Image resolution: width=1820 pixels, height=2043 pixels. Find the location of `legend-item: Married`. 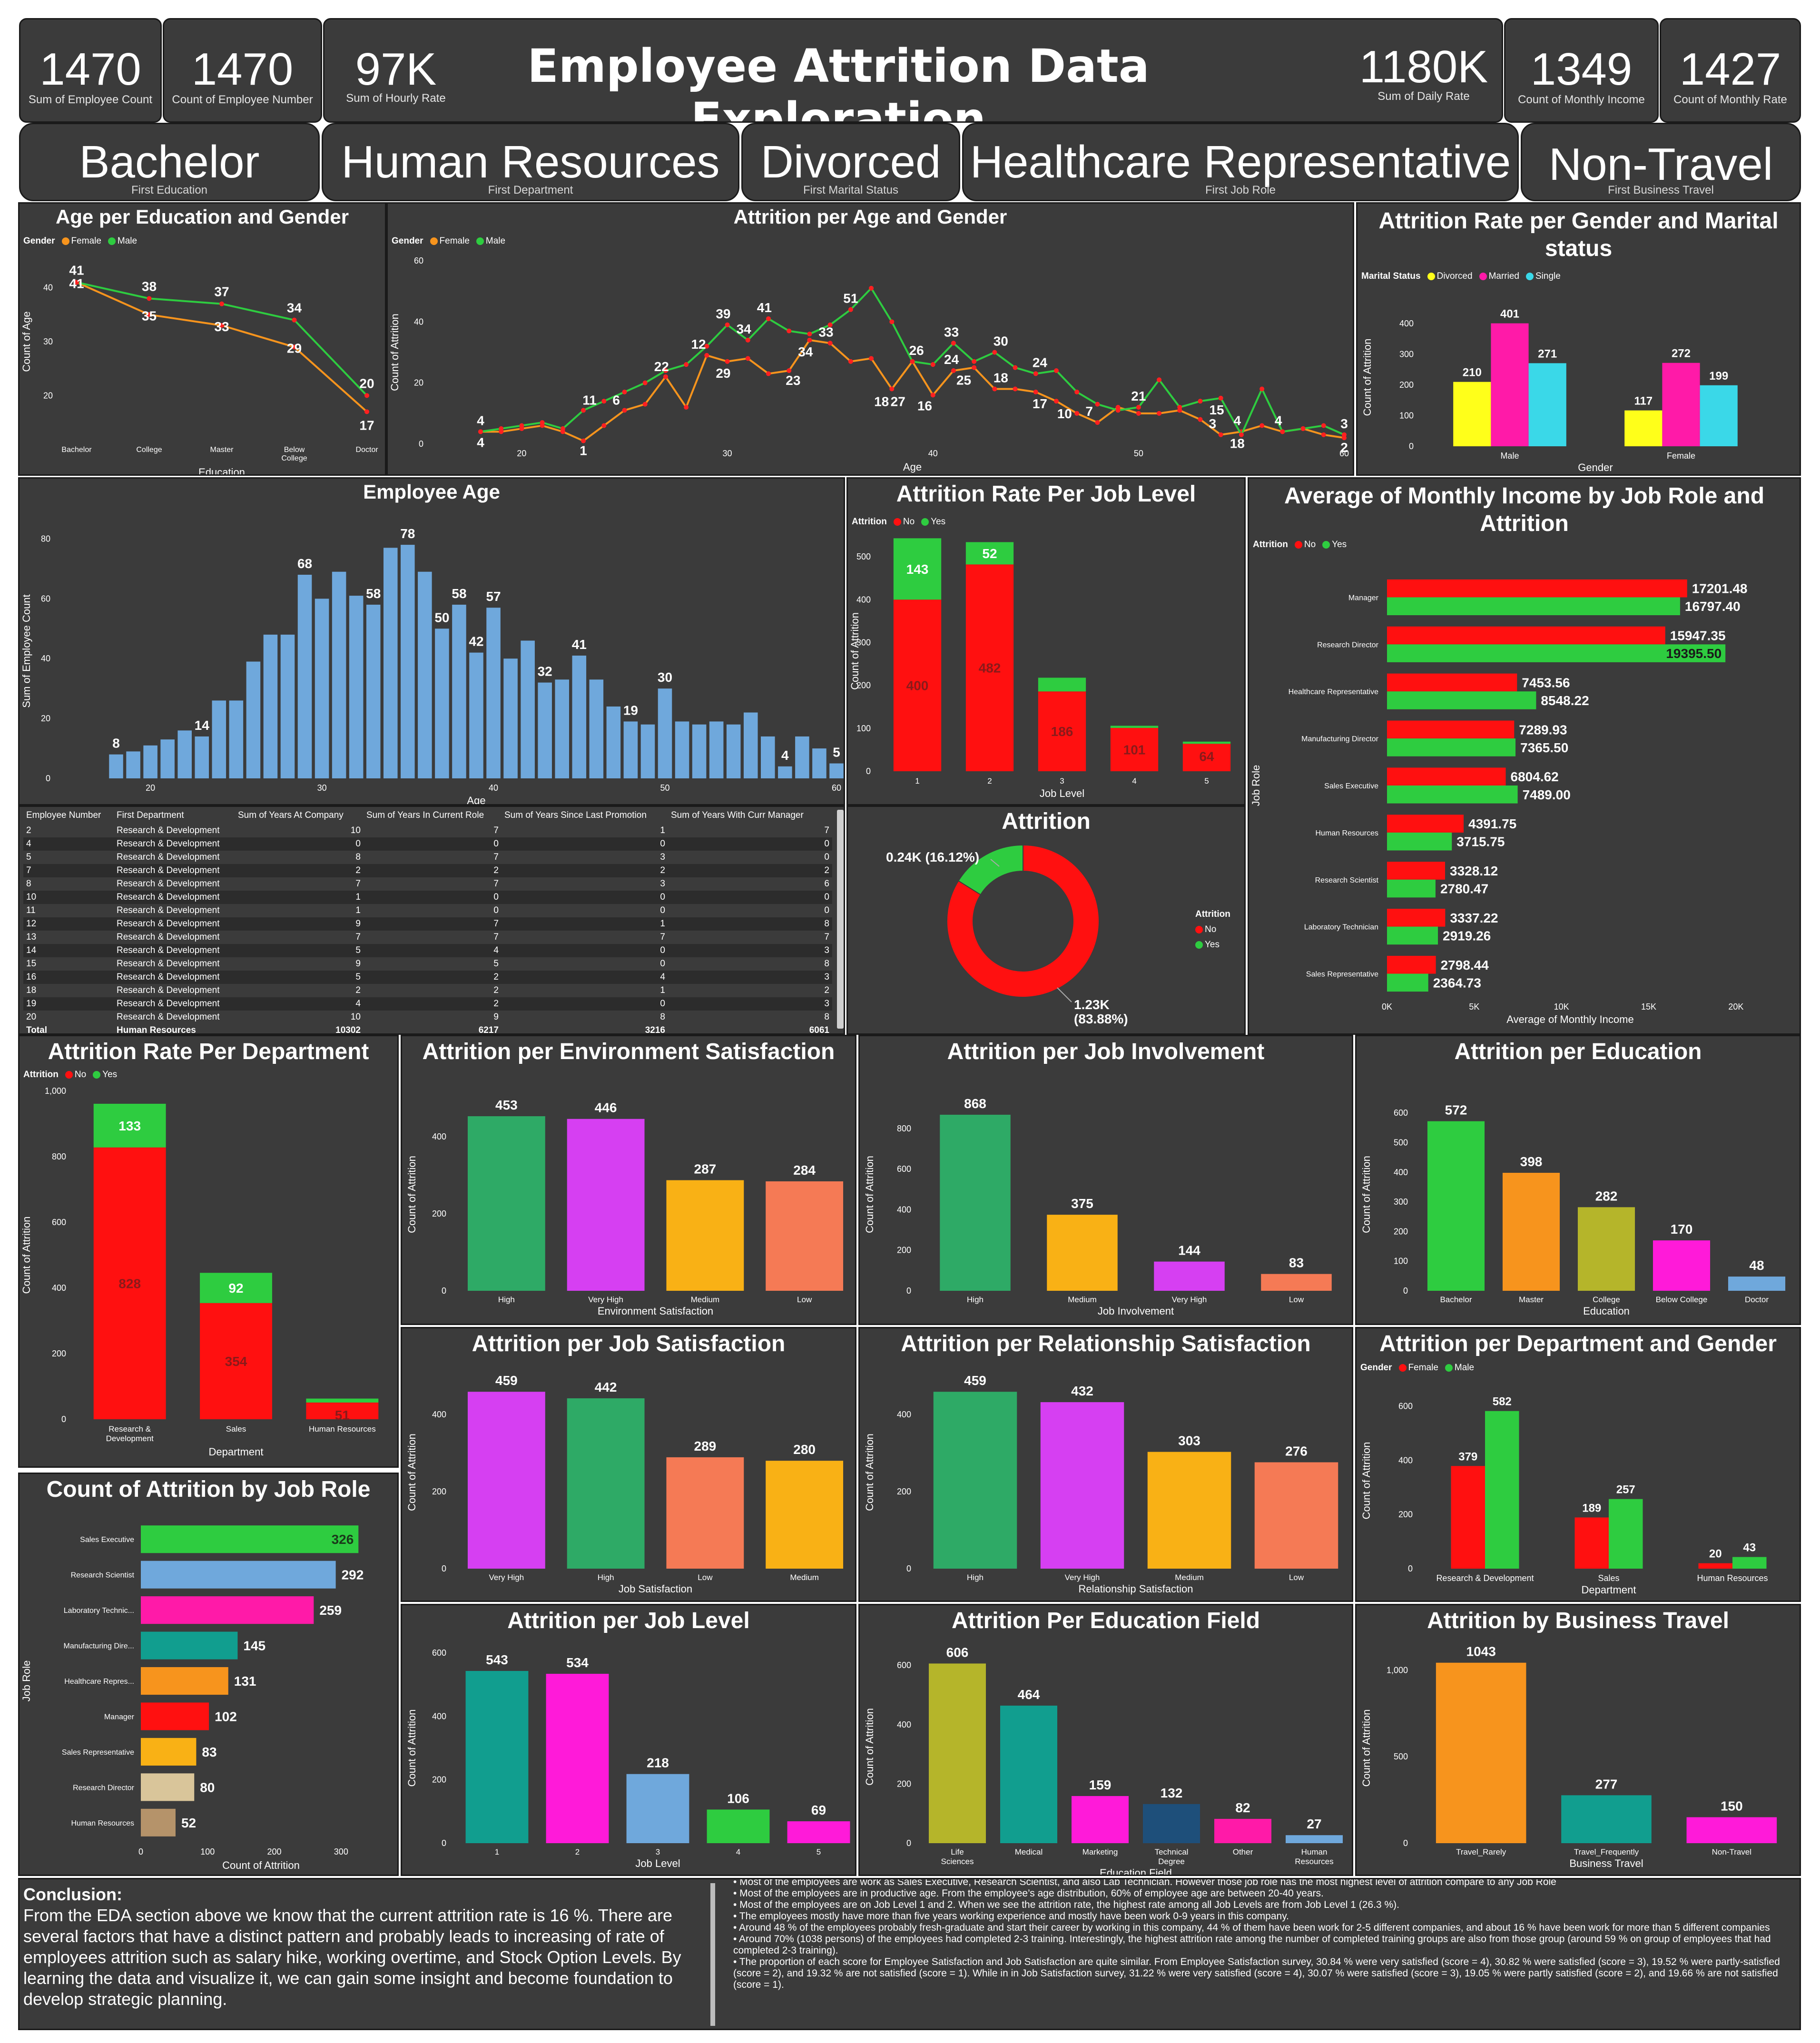

legend-item: Married is located at coordinates (1503, 276).